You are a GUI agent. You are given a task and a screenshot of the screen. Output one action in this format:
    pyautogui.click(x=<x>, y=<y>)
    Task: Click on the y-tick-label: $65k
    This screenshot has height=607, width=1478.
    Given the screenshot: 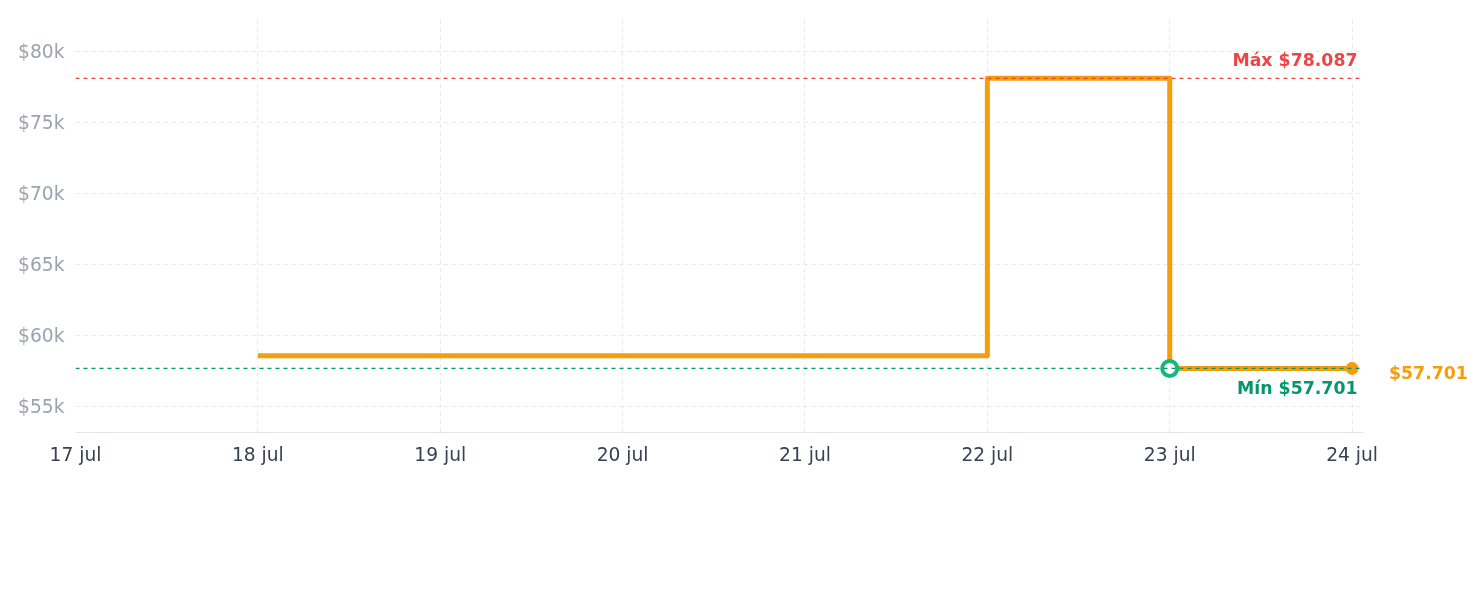 What is the action you would take?
    pyautogui.click(x=41, y=265)
    